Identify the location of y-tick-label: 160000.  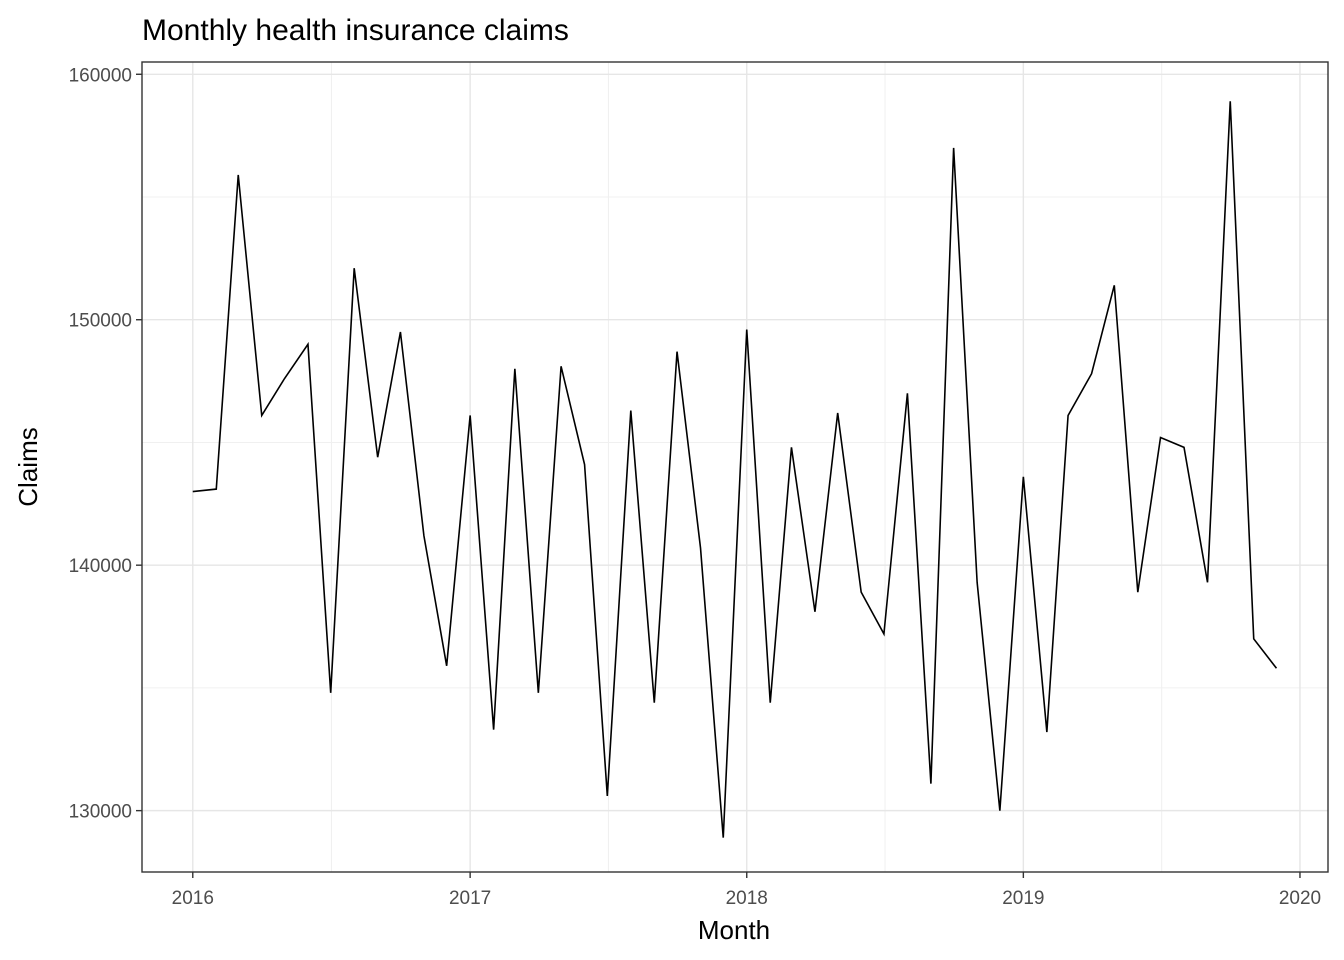
(100, 75).